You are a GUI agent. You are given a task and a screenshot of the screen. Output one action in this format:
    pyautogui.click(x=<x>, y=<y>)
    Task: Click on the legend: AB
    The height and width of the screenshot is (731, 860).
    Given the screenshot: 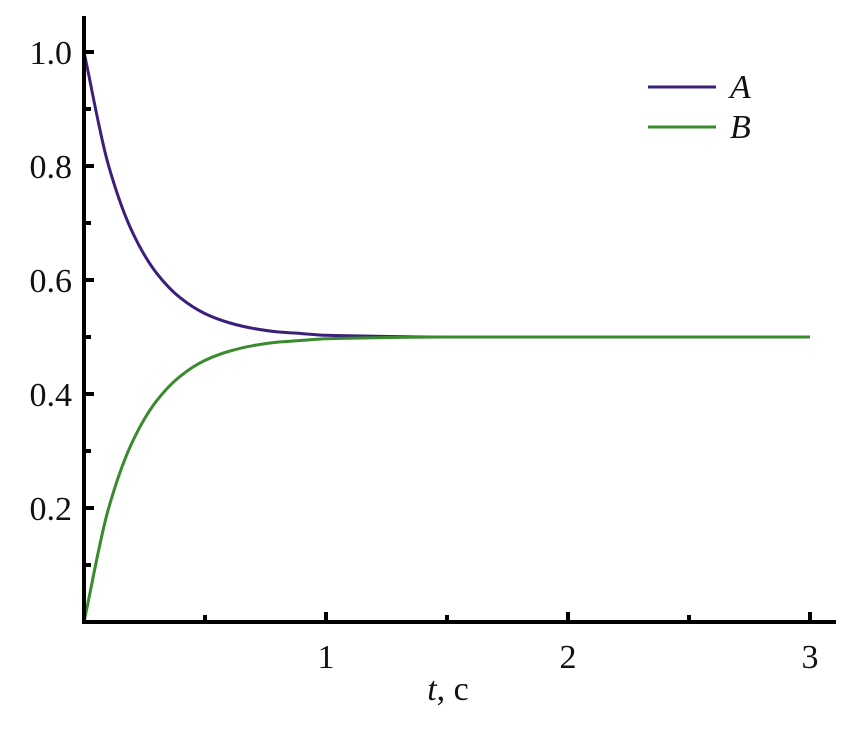 What is the action you would take?
    pyautogui.click(x=699, y=107)
    